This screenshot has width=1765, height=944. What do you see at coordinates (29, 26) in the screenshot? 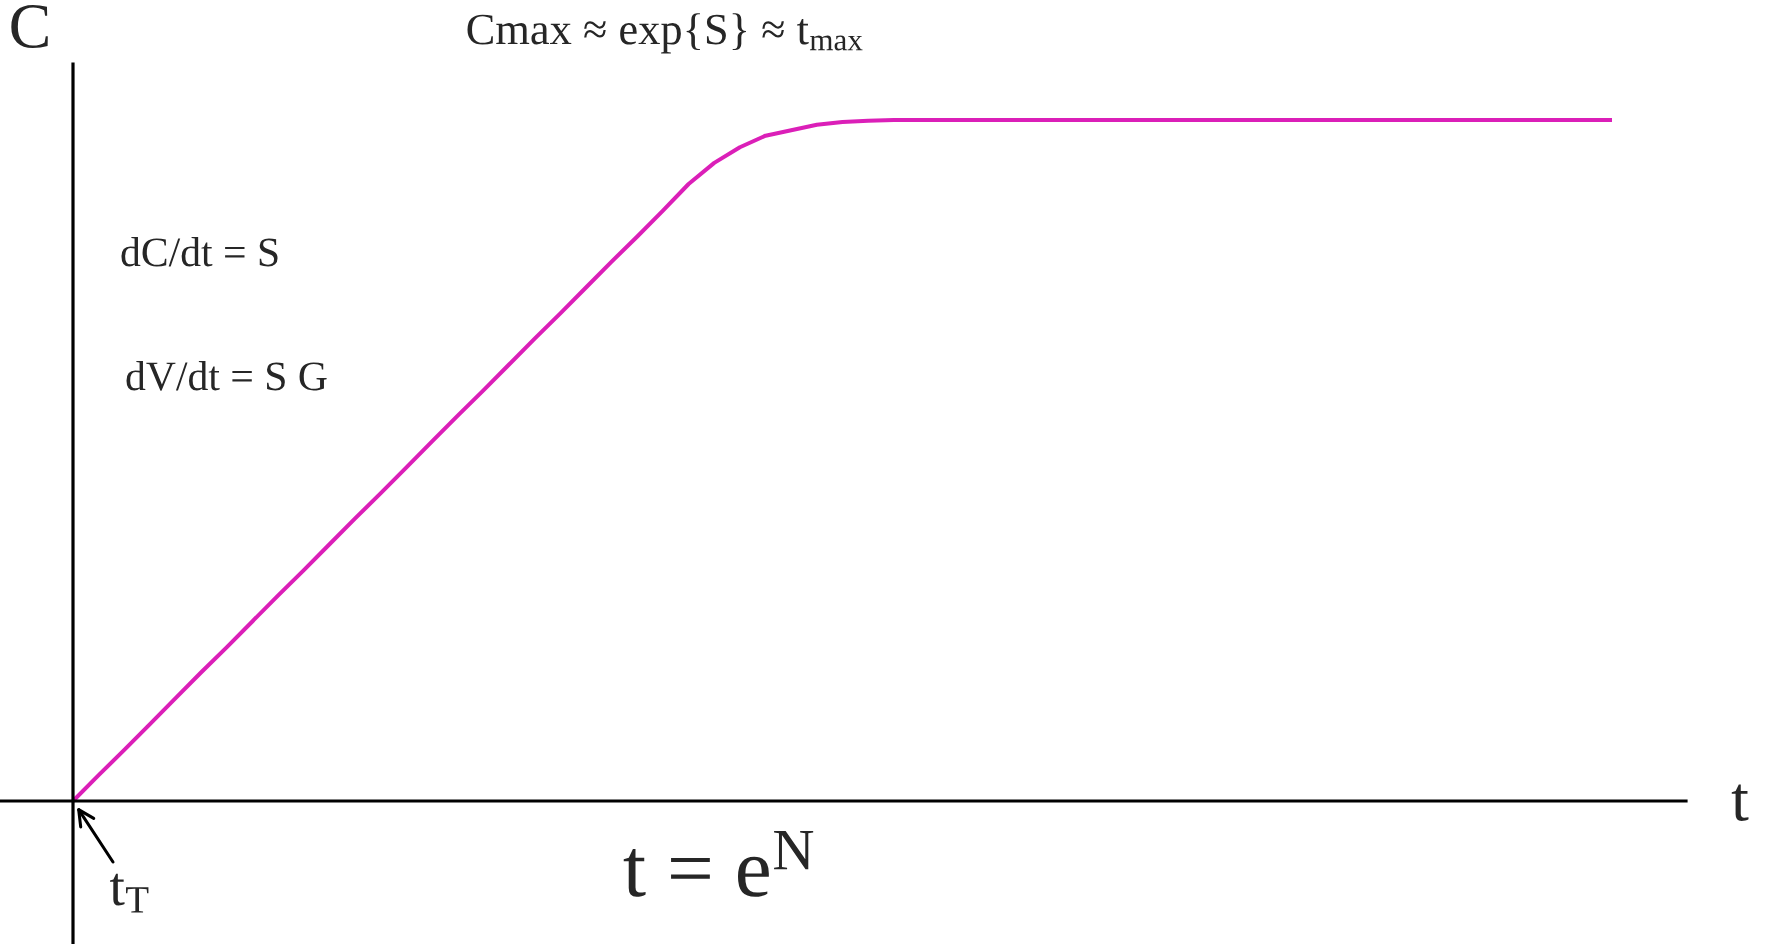
I see `y-axis-title: C` at bounding box center [29, 26].